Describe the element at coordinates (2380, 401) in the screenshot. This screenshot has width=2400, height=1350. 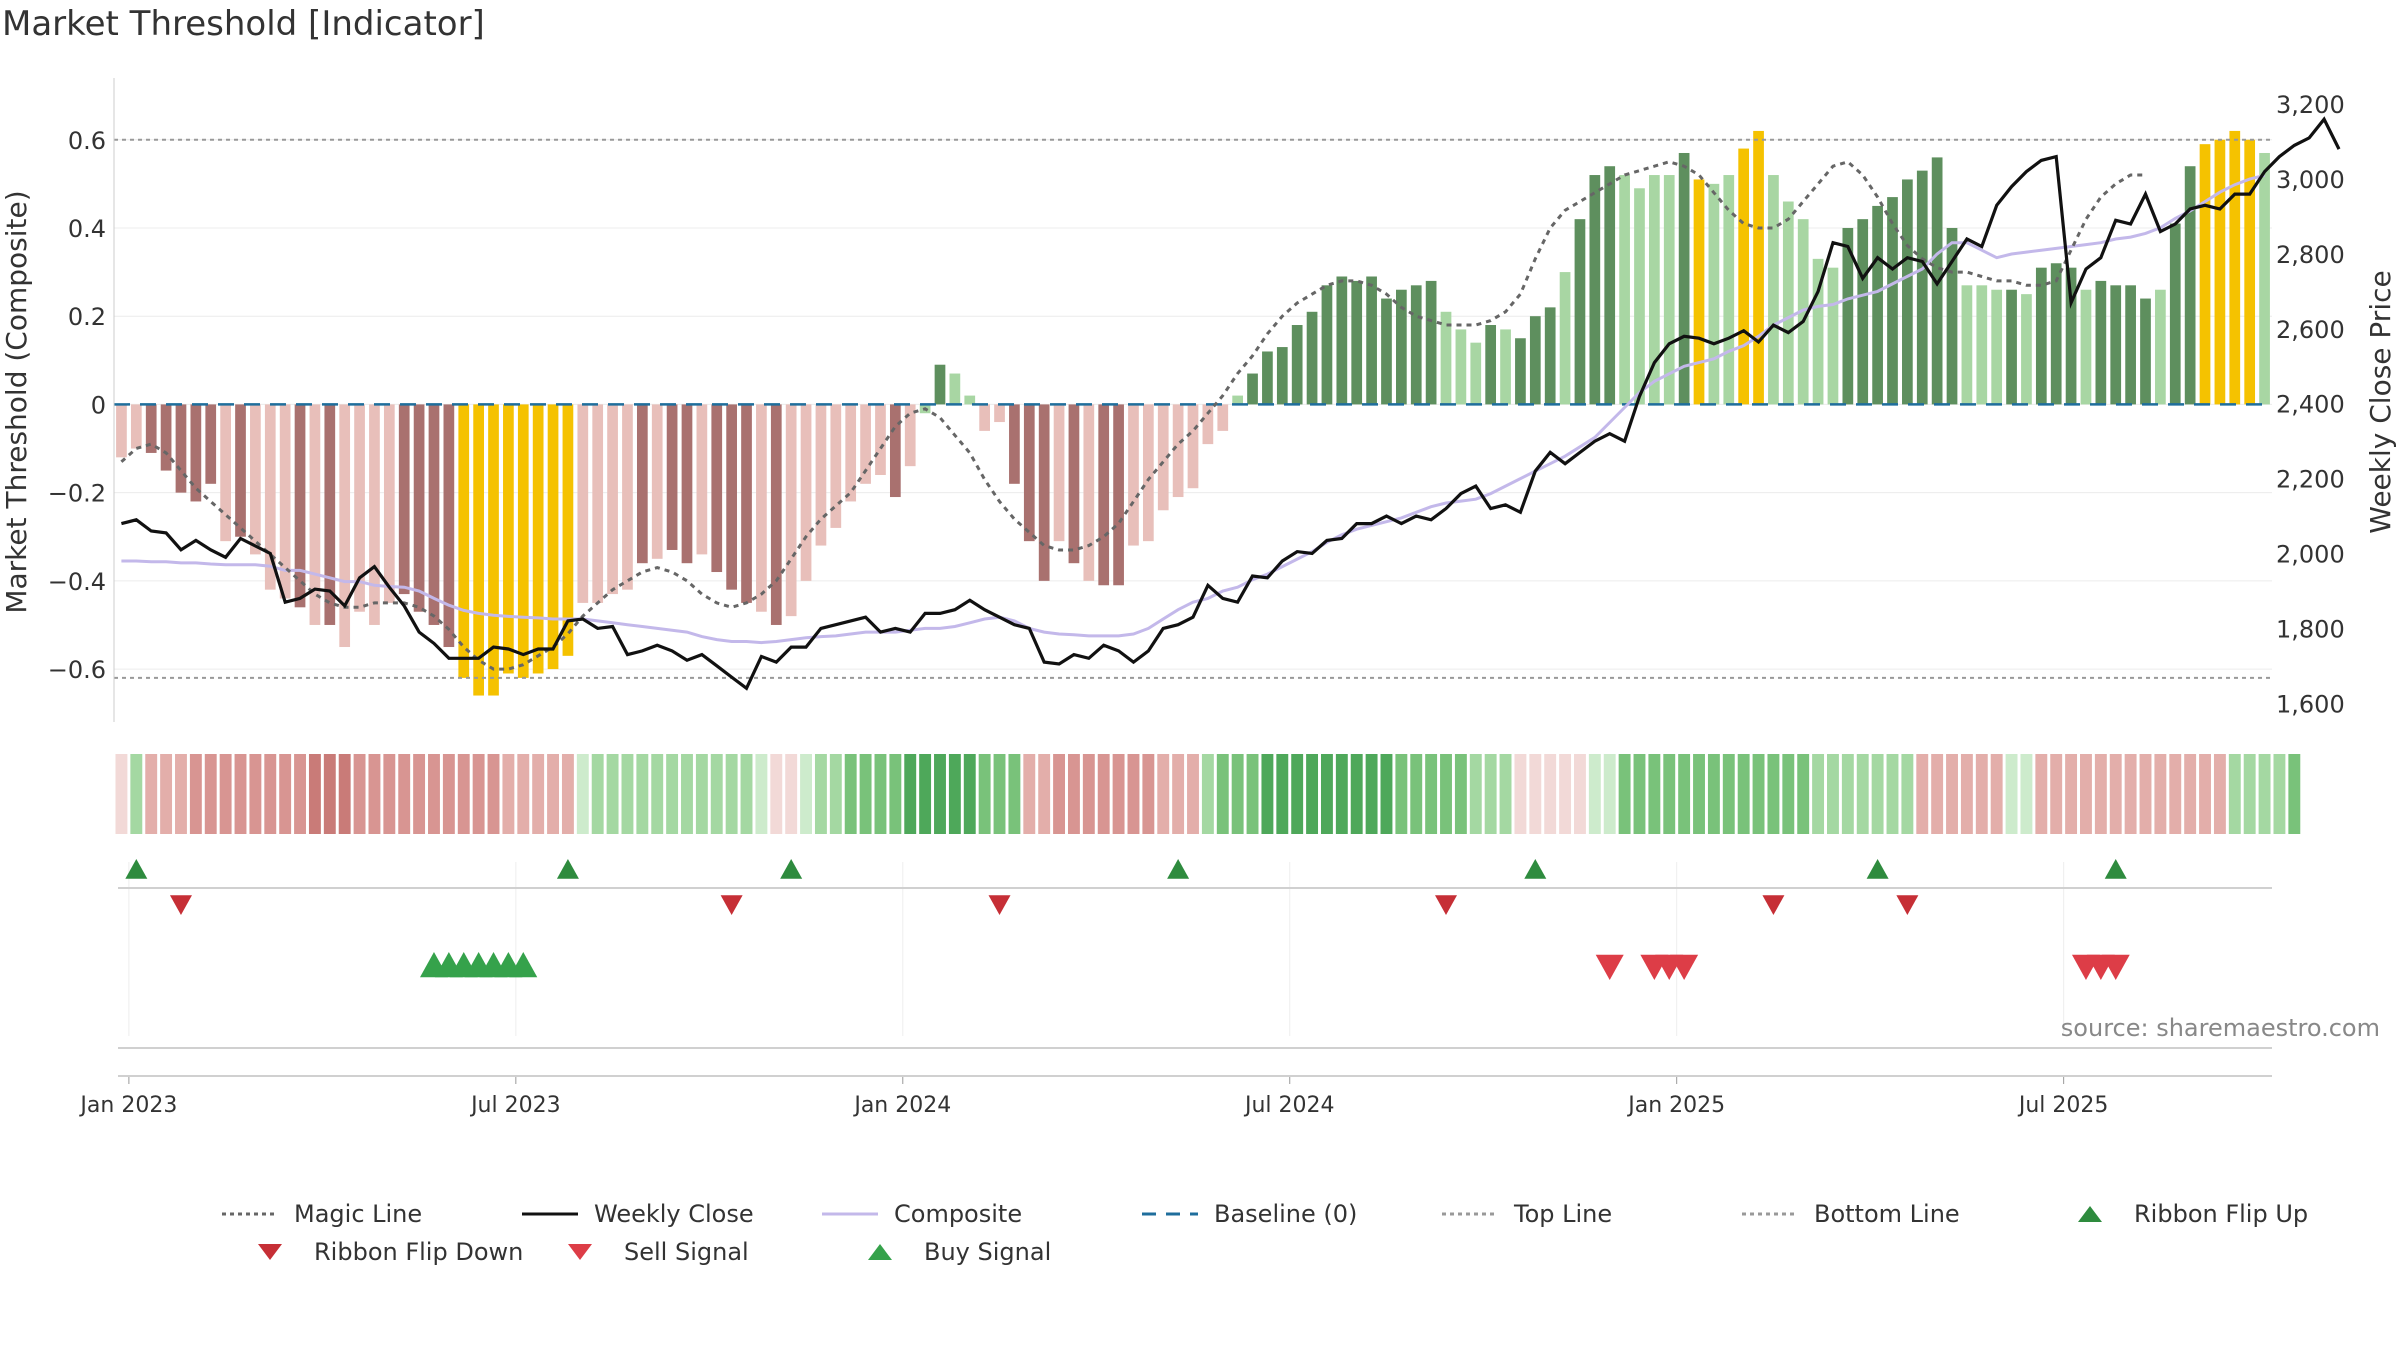
I see `right-axis-label: Weekly Close Price` at that location.